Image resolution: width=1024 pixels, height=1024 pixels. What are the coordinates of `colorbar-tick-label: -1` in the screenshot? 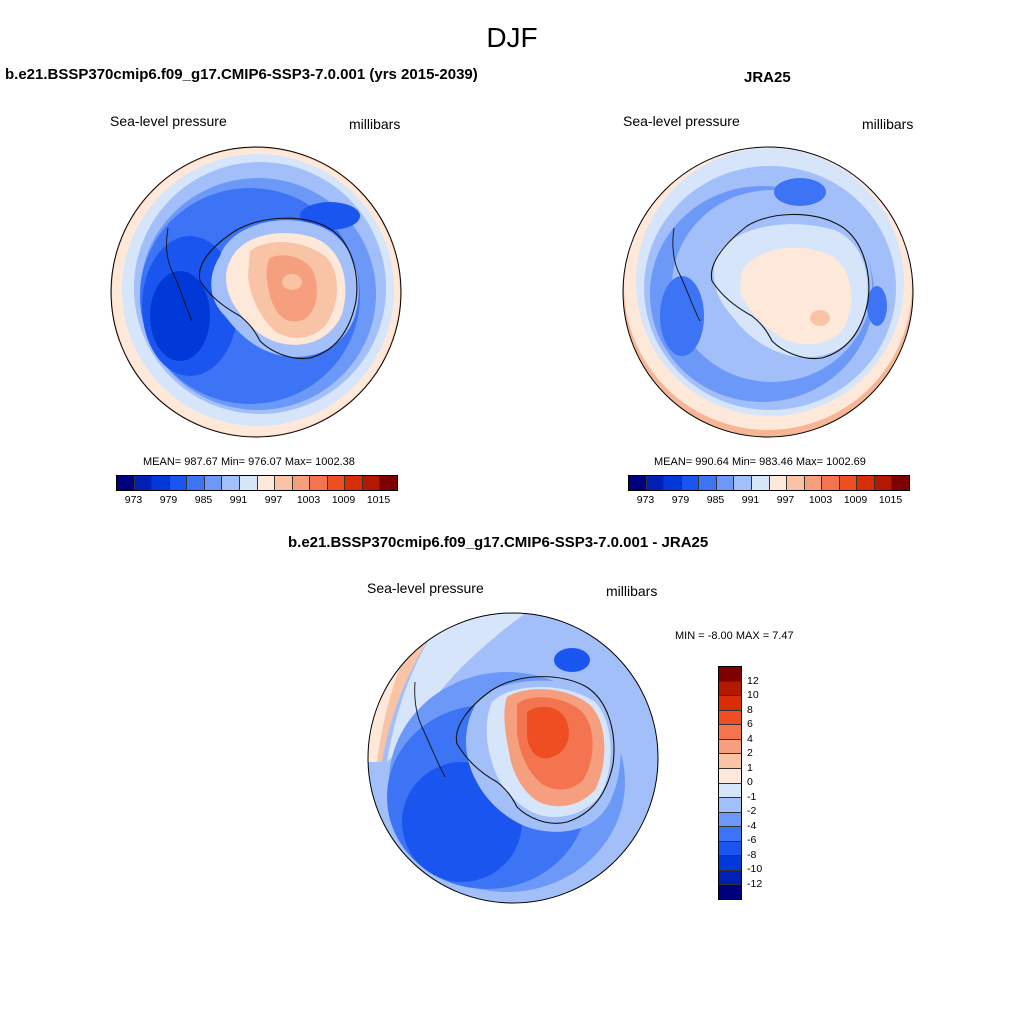 It's located at (752, 796).